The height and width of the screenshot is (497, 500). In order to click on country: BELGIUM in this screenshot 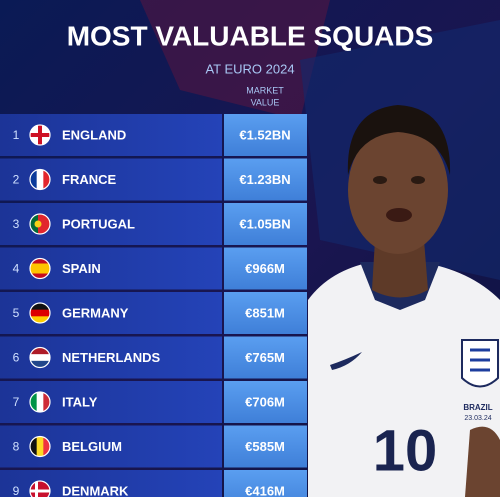, I will do `click(92, 446)`.